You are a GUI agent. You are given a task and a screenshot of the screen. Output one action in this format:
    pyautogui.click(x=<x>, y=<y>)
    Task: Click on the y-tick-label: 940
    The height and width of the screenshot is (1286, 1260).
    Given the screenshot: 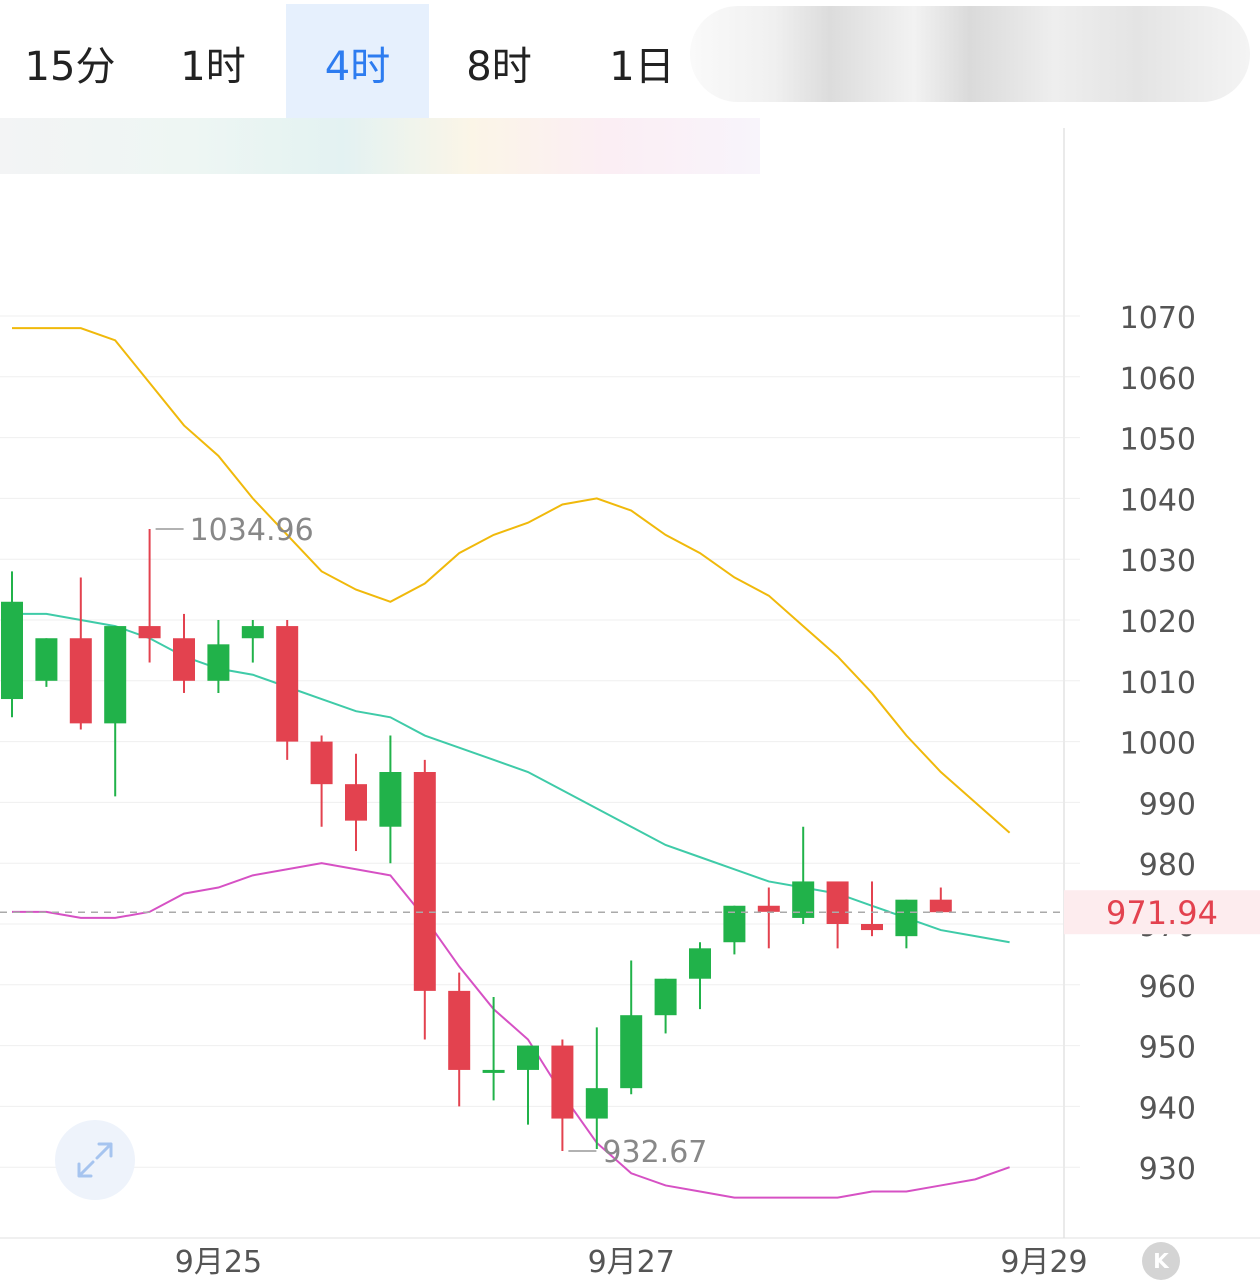 What is the action you would take?
    pyautogui.click(x=1167, y=1108)
    